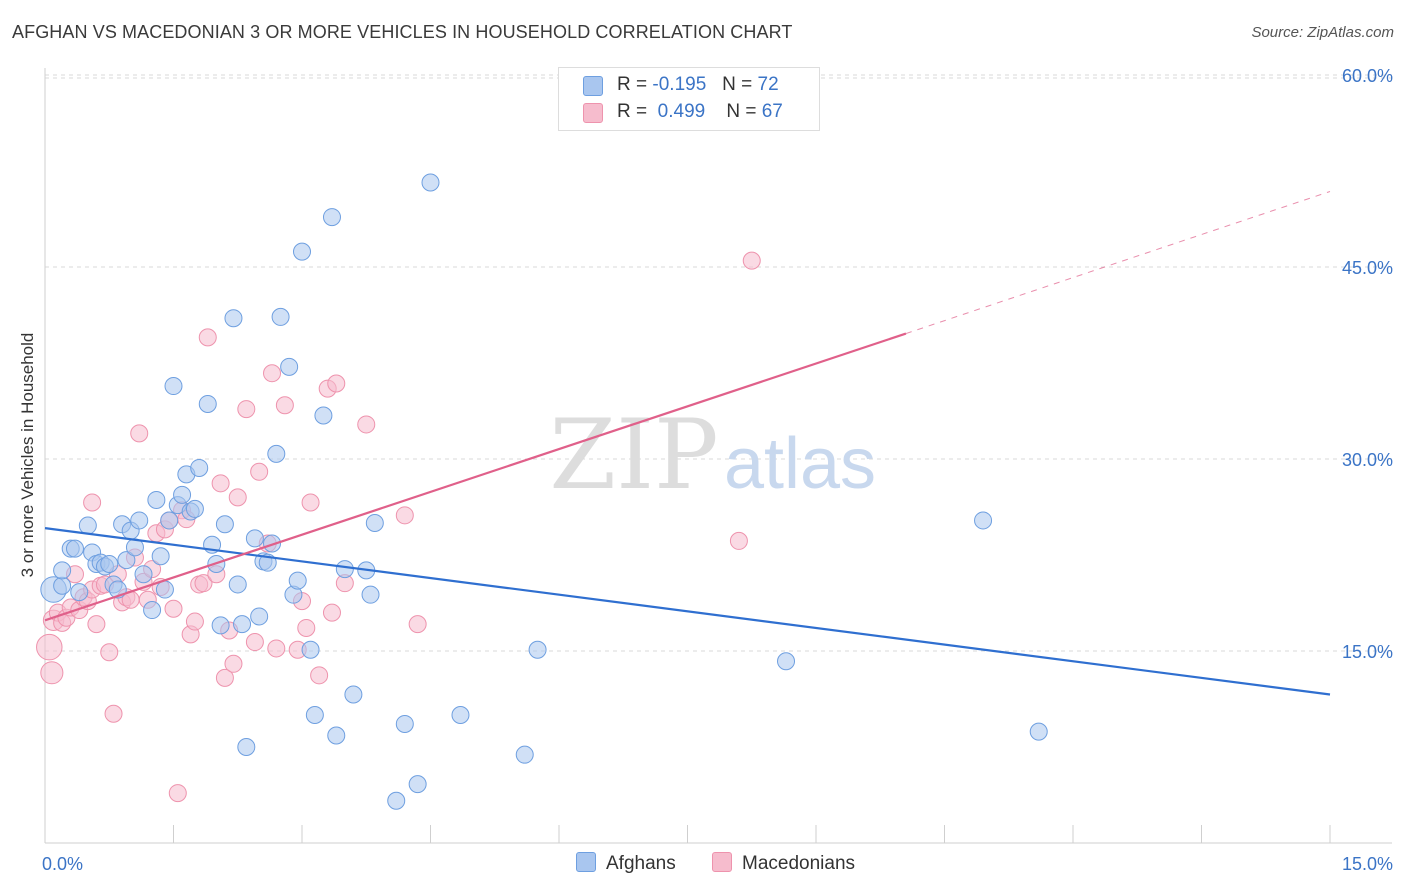 The height and width of the screenshot is (892, 1406). I want to click on legend-item-afghans: Afghans, so click(626, 863).